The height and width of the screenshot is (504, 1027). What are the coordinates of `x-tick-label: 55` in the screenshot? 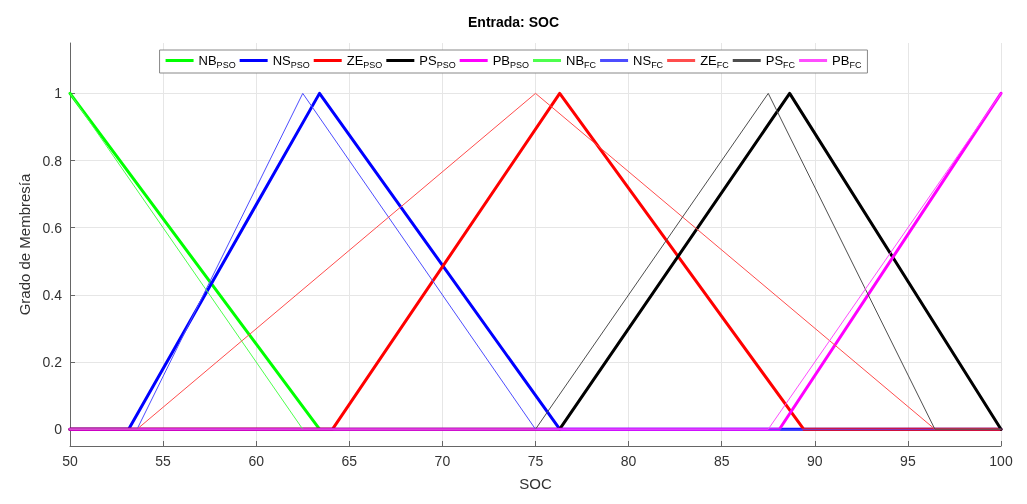 It's located at (163, 461).